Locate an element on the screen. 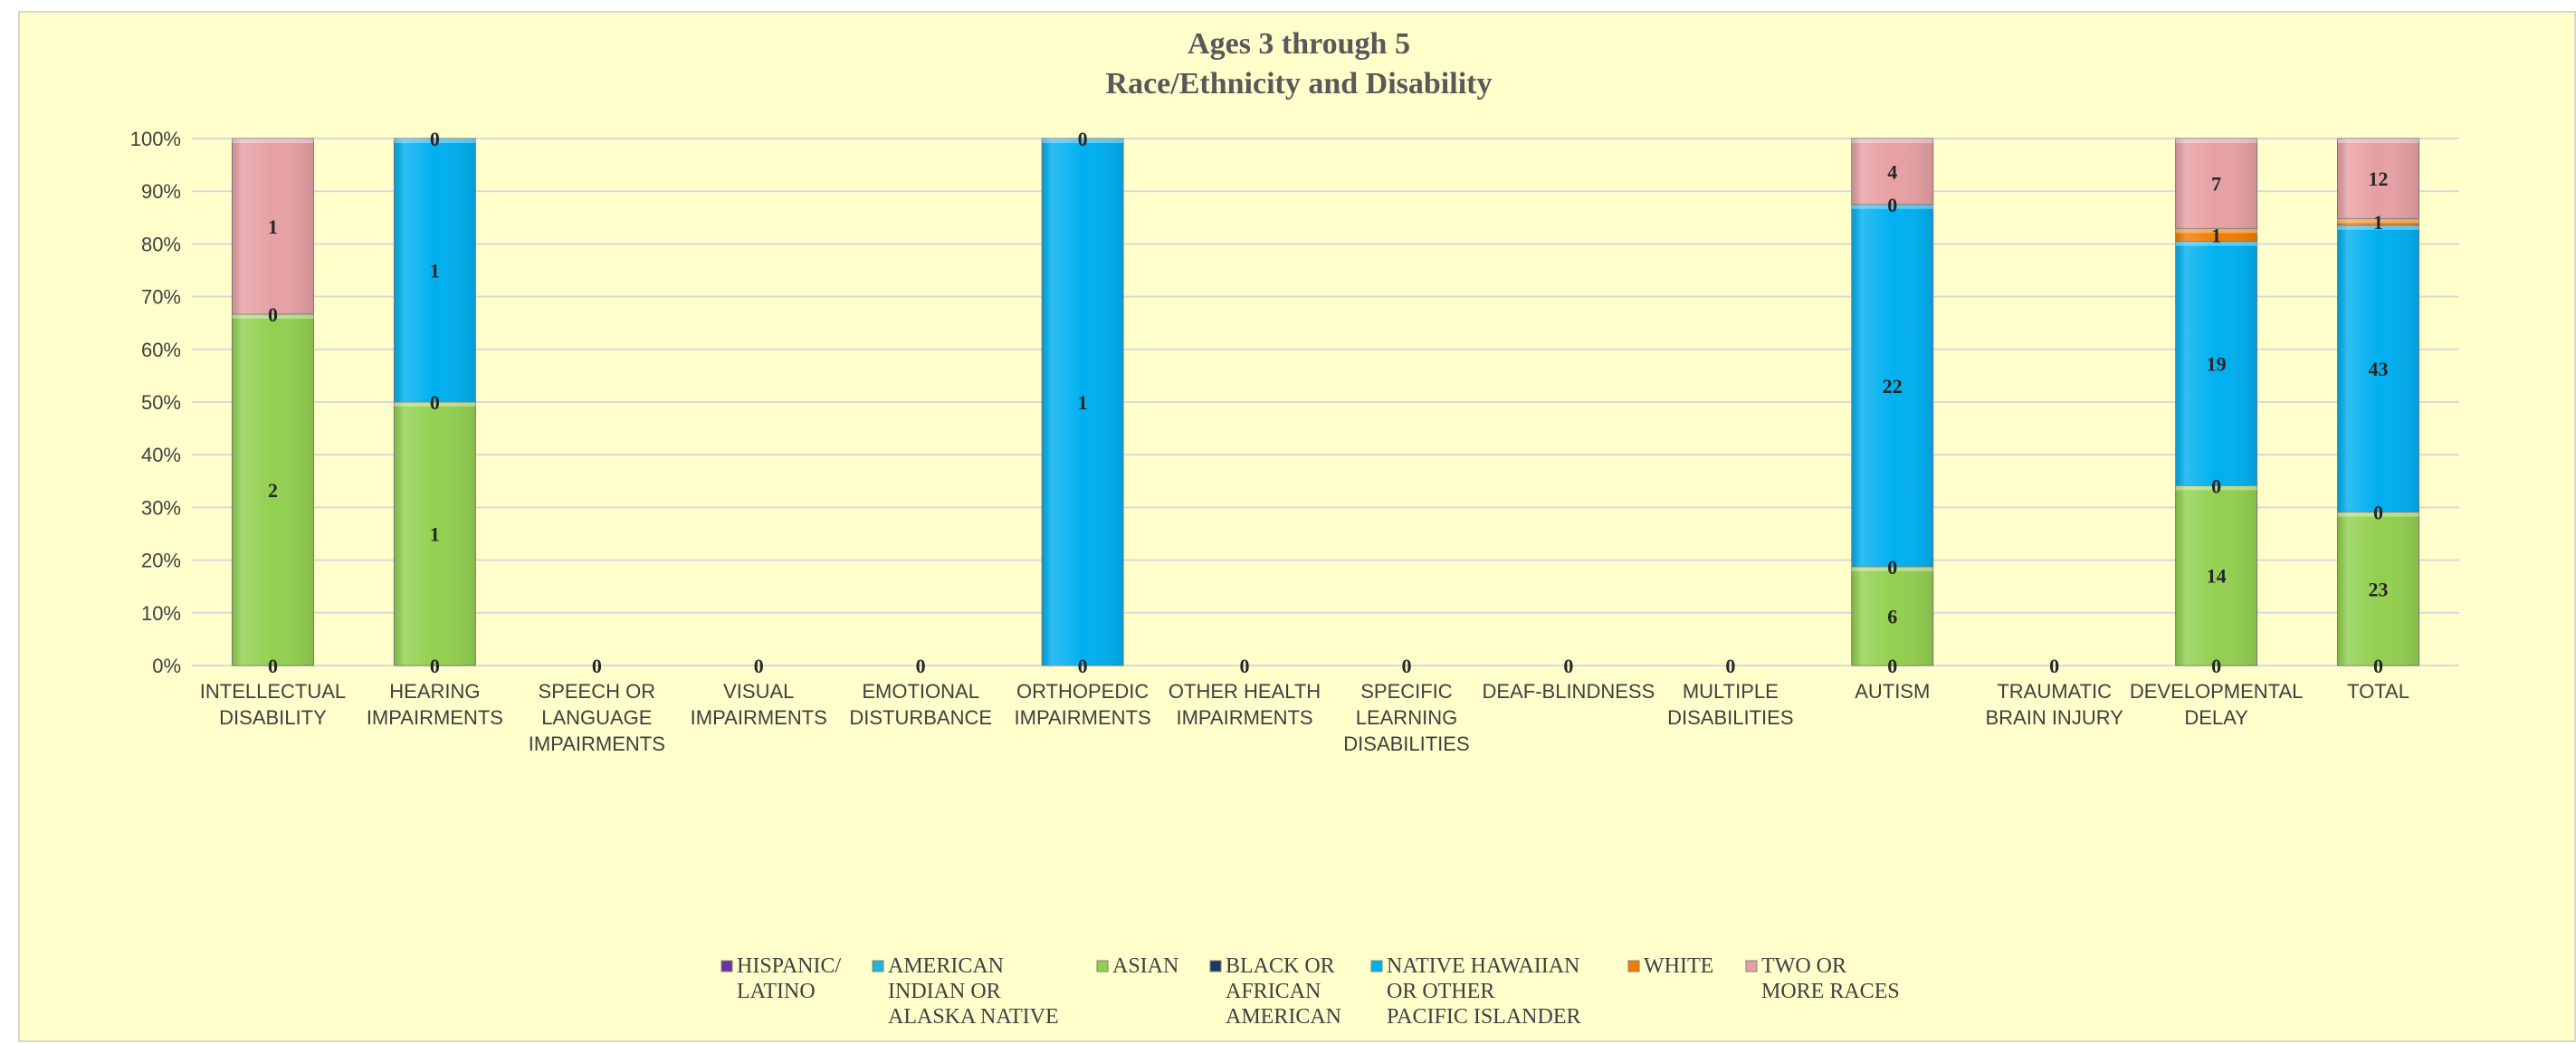 Image resolution: width=2576 pixels, height=1044 pixels. y-tick-label: 60% is located at coordinates (161, 350).